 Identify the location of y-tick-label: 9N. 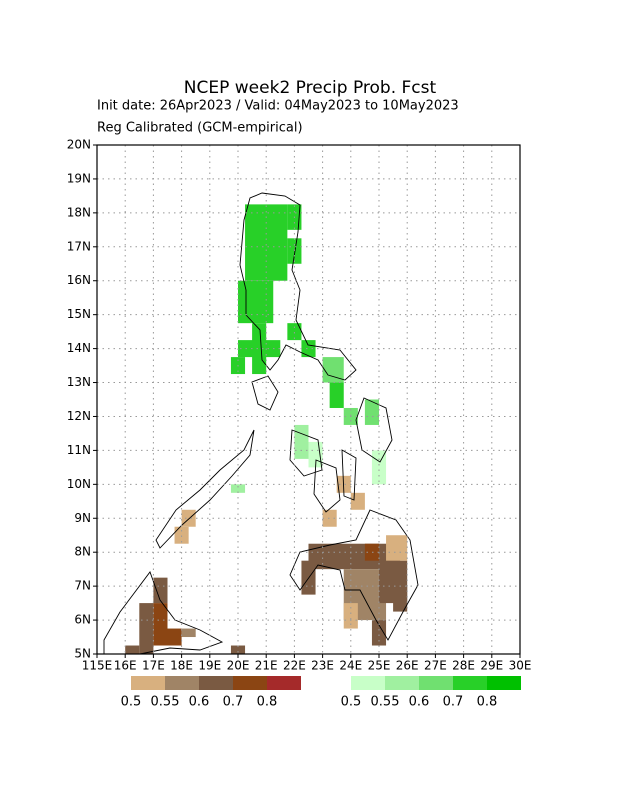
(82, 518).